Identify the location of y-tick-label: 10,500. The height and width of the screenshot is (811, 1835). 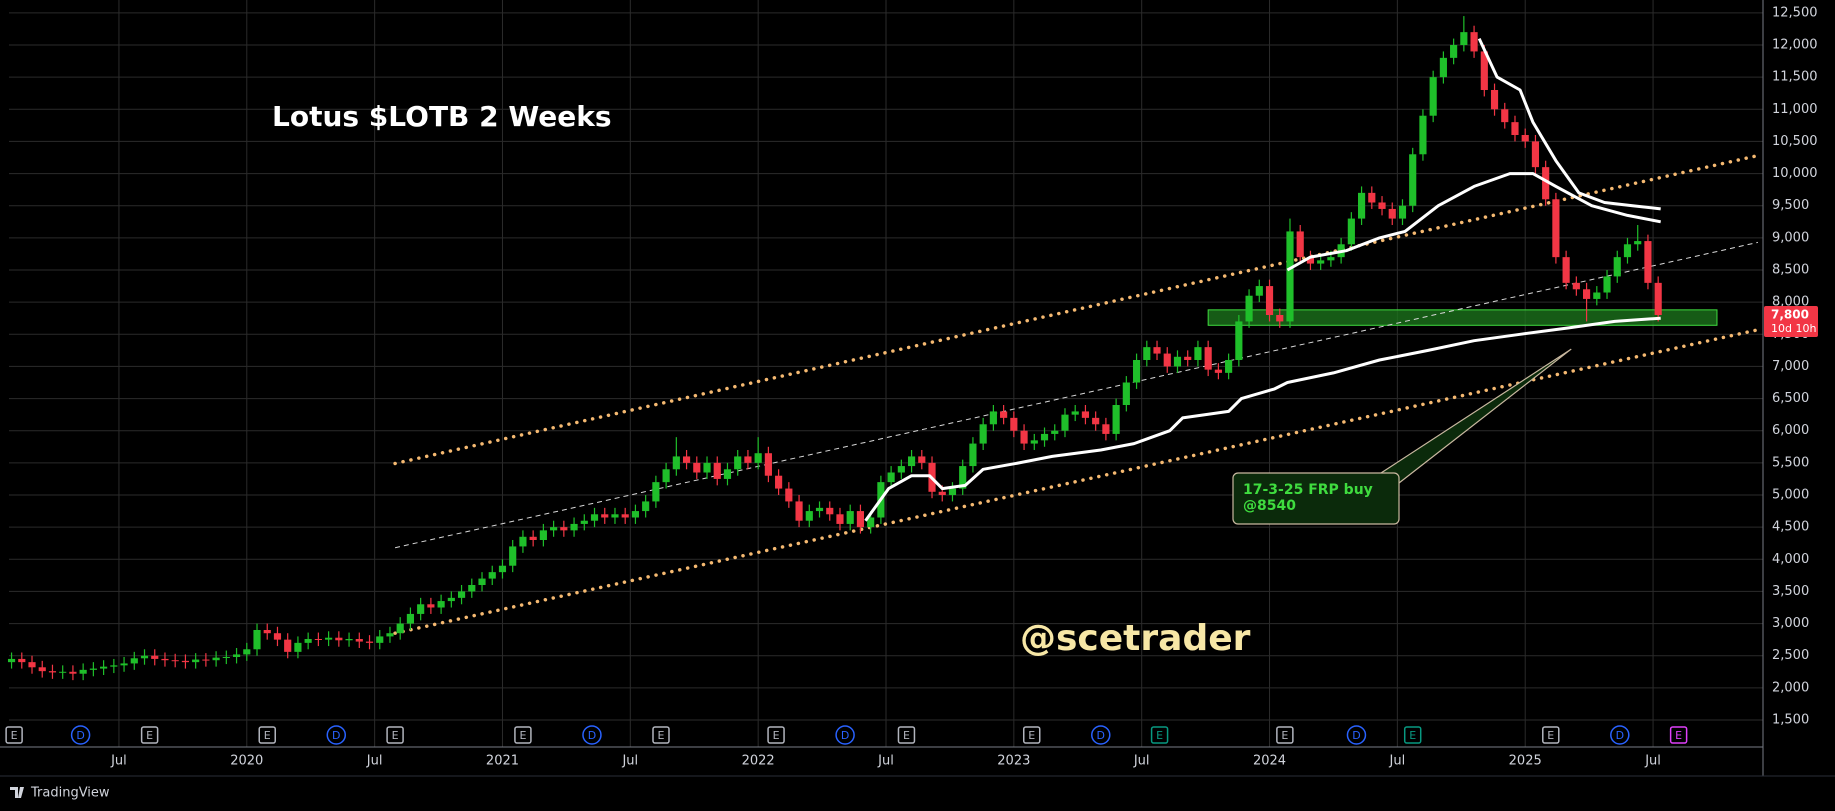
(1795, 141).